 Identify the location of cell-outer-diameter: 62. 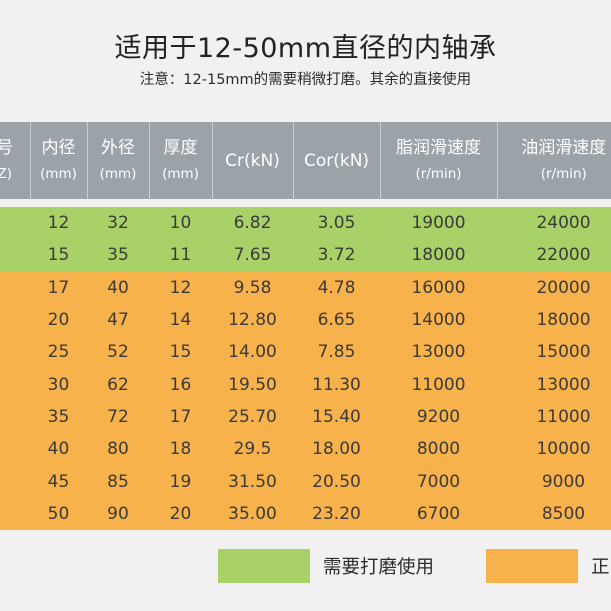
(118, 384).